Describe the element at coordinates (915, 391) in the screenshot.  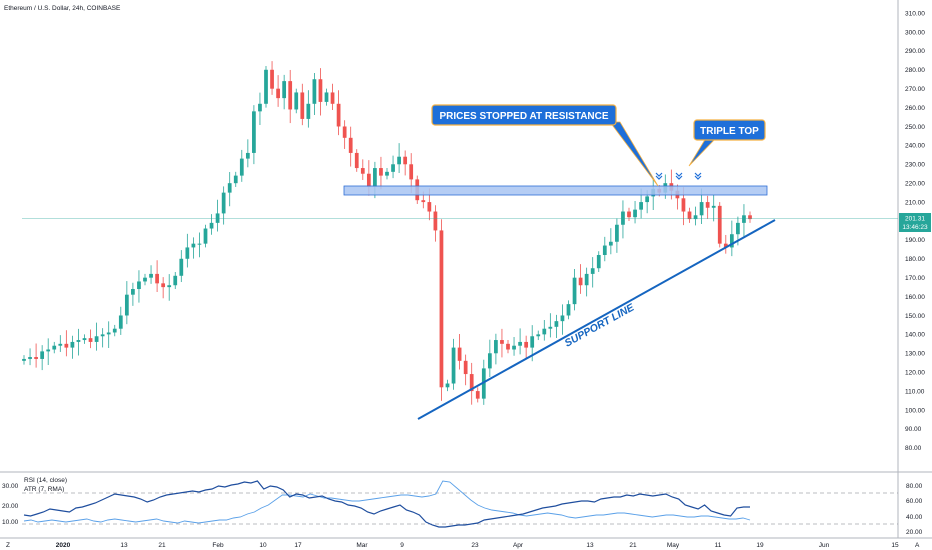
I see `price-tick-label: 110.00` at that location.